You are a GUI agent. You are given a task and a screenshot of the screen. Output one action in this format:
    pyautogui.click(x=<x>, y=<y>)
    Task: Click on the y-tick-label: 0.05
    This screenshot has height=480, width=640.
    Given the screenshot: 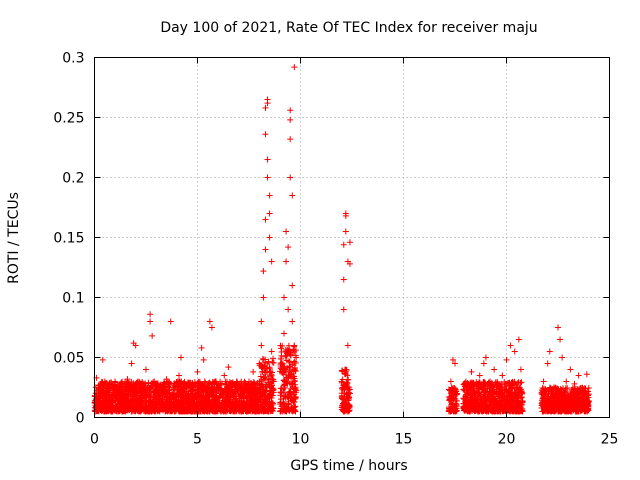 What is the action you would take?
    pyautogui.click(x=68, y=359)
    